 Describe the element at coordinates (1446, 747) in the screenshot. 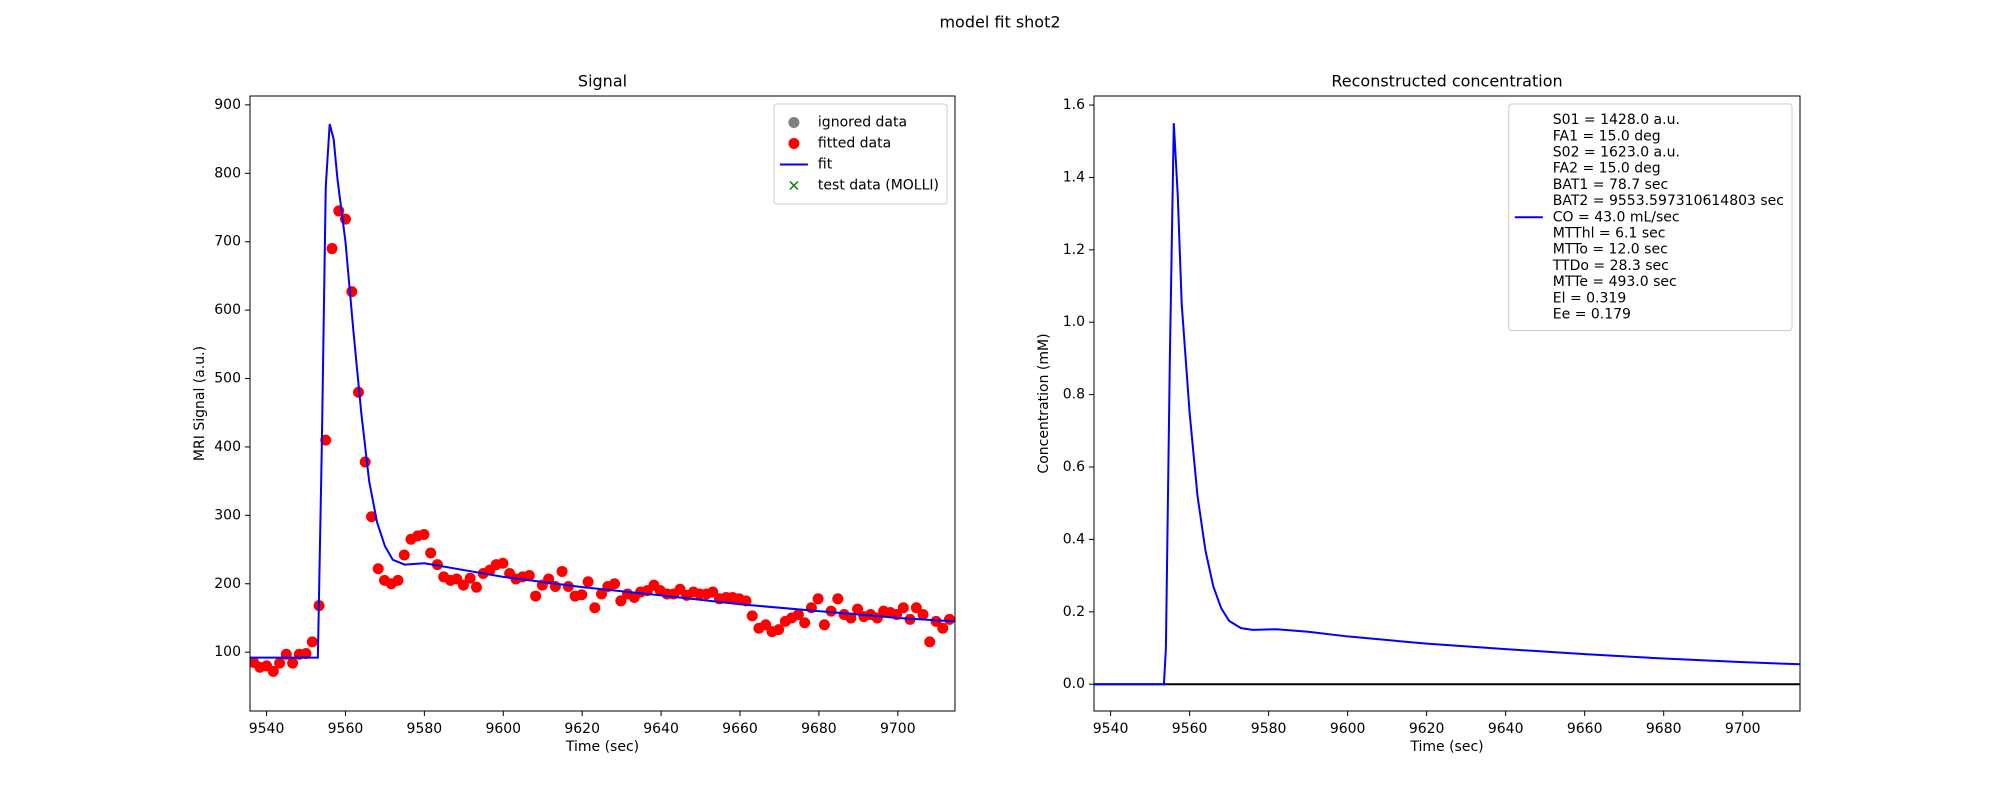

I see `x-axis-label: Time (sec)` at that location.